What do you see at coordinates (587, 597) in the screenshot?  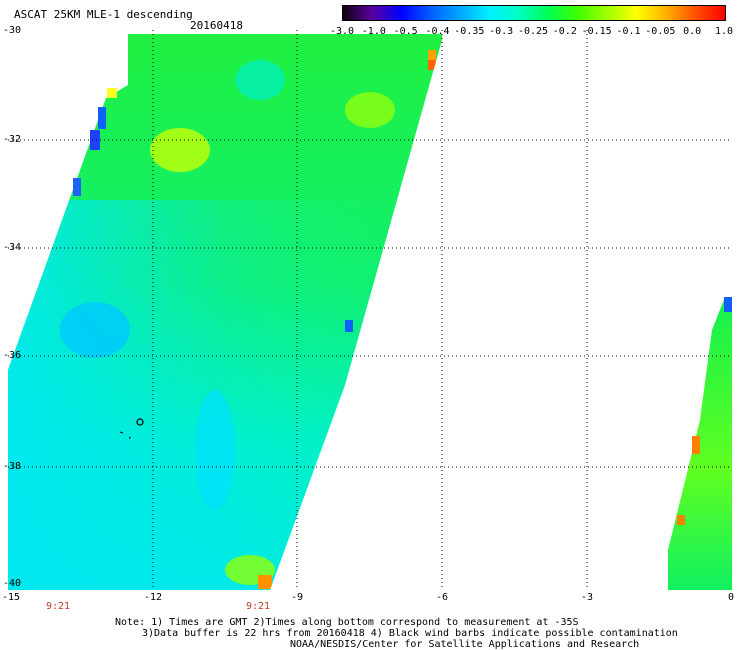 I see `lon-label: -3` at bounding box center [587, 597].